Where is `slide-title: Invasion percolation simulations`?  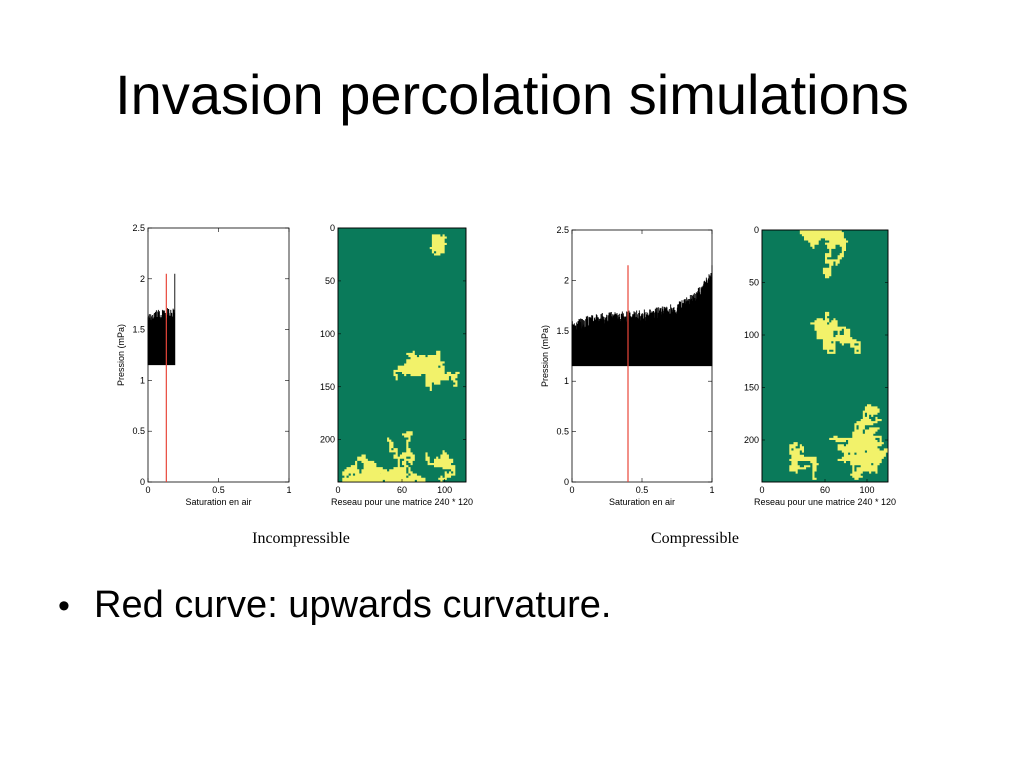 slide-title: Invasion percolation simulations is located at coordinates (512, 94).